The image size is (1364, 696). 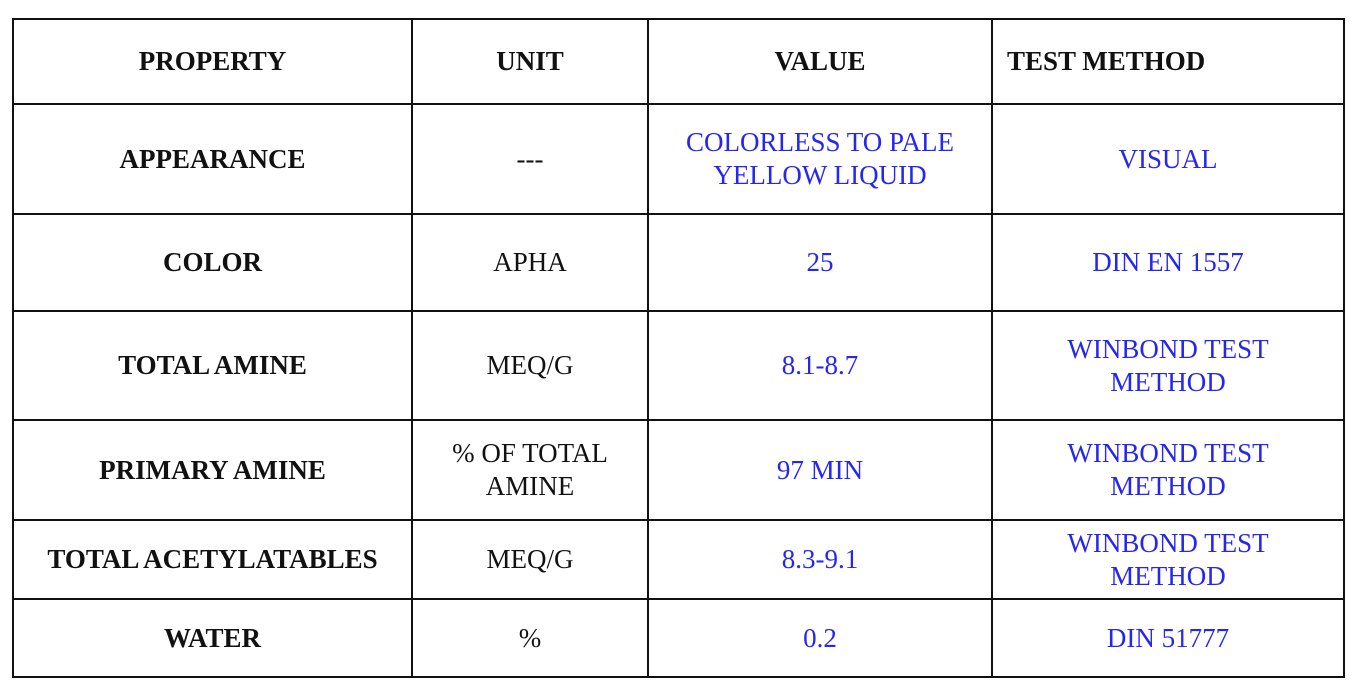 I want to click on table-cell: ---, so click(x=530, y=159).